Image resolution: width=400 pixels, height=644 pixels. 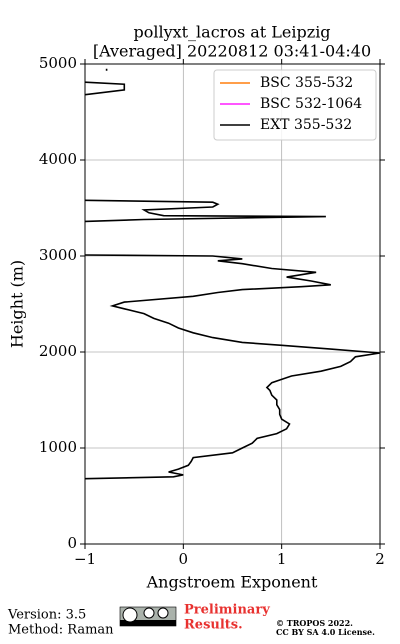 What do you see at coordinates (380, 559) in the screenshot?
I see `x-tick-label: 2` at bounding box center [380, 559].